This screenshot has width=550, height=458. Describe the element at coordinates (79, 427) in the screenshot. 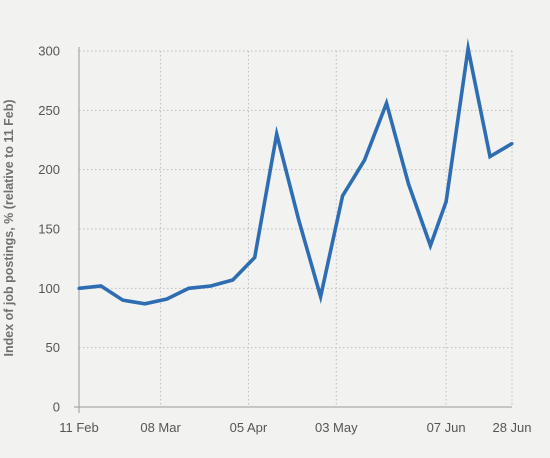

I see `x-tick-label: 11 Feb` at that location.